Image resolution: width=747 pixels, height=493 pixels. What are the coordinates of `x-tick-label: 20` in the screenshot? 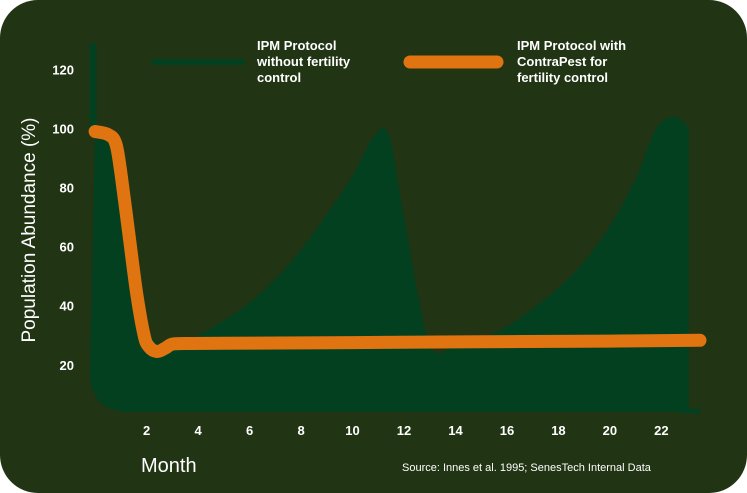 It's located at (610, 430).